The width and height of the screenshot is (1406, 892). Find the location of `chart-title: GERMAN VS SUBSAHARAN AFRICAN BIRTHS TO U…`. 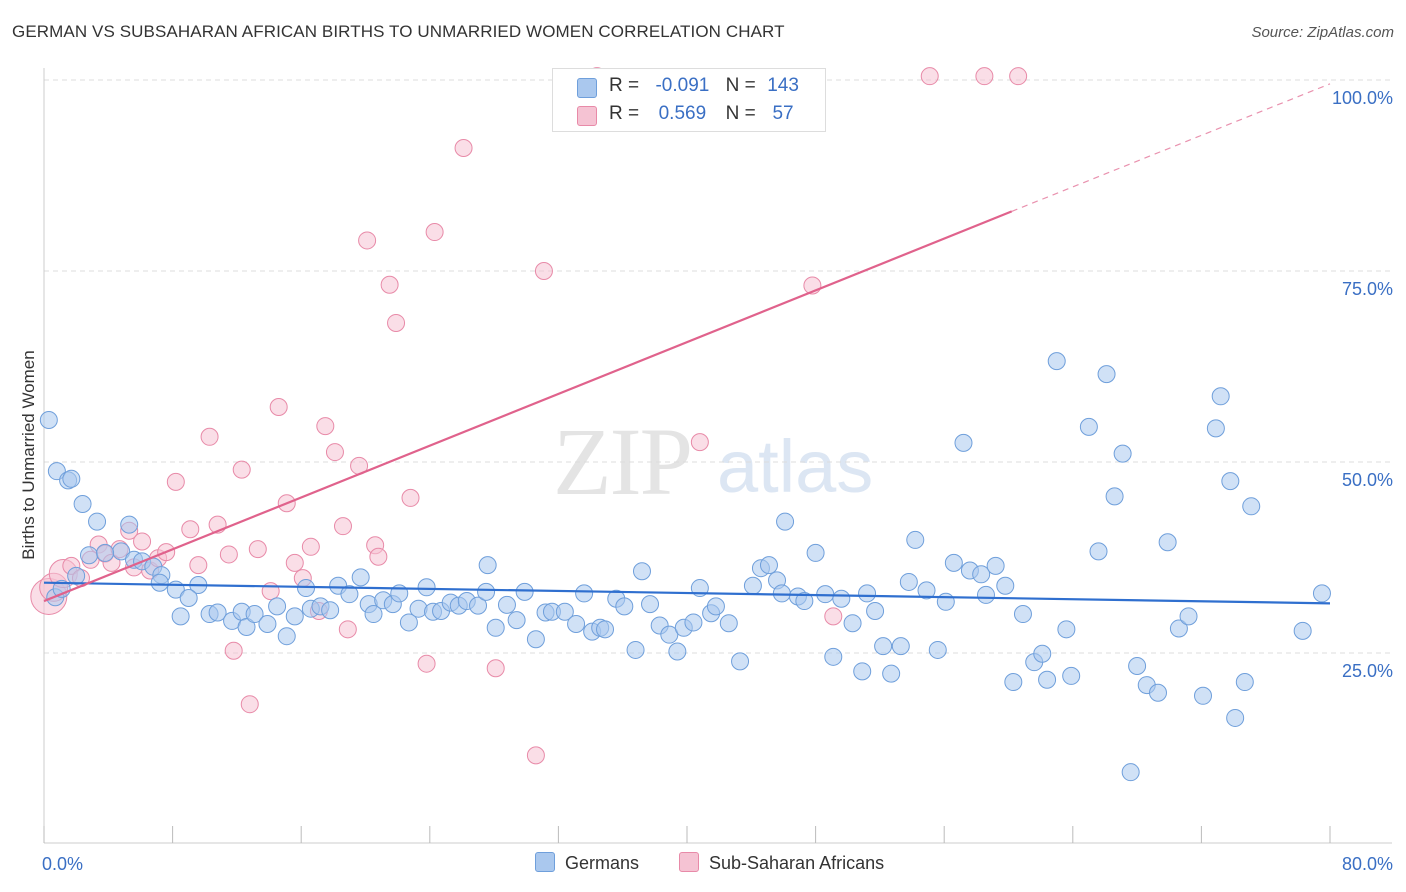

chart-title: GERMAN VS SUBSAHARAN AFRICAN BIRTHS TO U… is located at coordinates (398, 31).